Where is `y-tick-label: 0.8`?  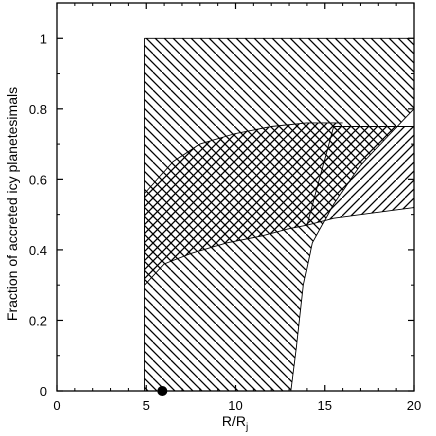
y-tick-label: 0.8 is located at coordinates (38, 109).